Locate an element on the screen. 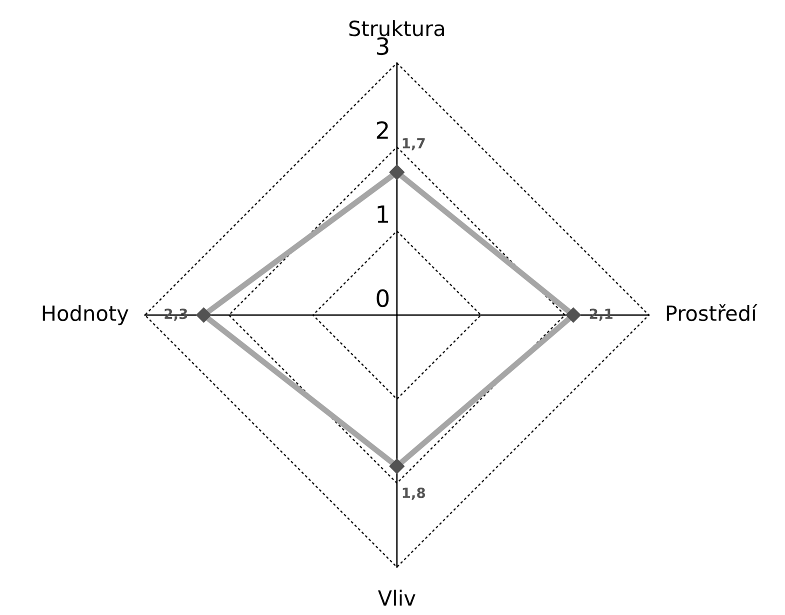  y-tick-label: 0 is located at coordinates (382, 298).